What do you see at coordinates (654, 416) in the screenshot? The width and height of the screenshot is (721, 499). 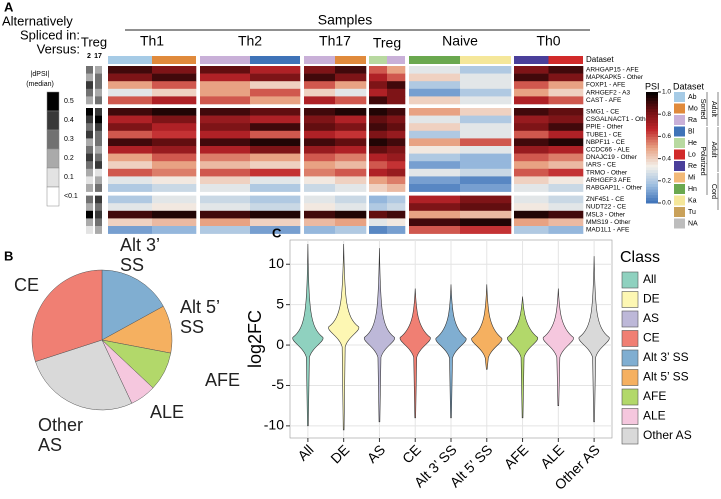 I see `legend-label: ALE` at bounding box center [654, 416].